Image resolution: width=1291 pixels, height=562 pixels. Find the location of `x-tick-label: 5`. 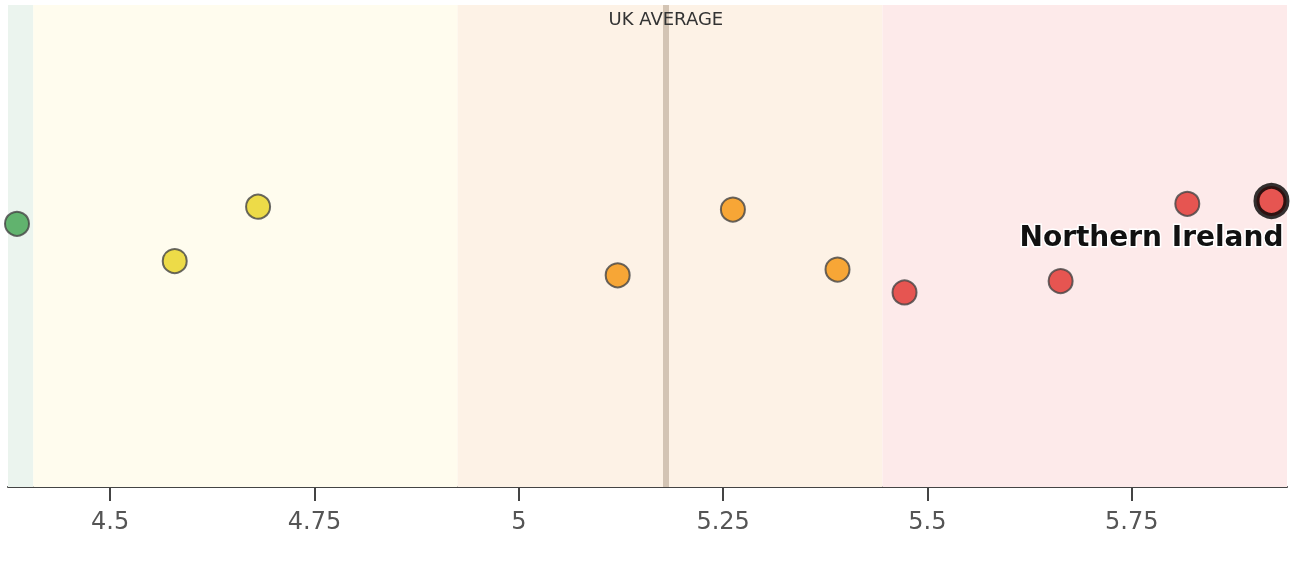

x-tick-label: 5 is located at coordinates (519, 521).